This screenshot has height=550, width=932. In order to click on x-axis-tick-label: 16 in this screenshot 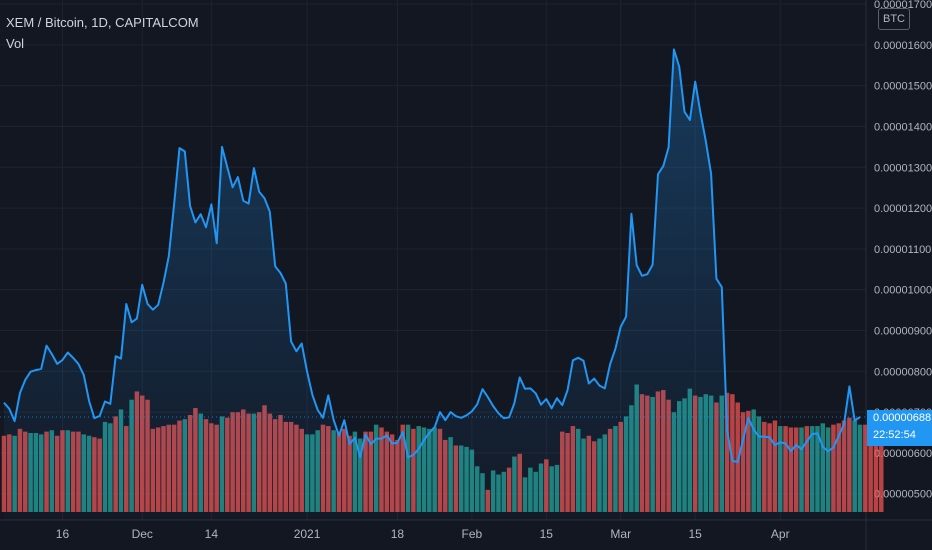, I will do `click(63, 534)`.